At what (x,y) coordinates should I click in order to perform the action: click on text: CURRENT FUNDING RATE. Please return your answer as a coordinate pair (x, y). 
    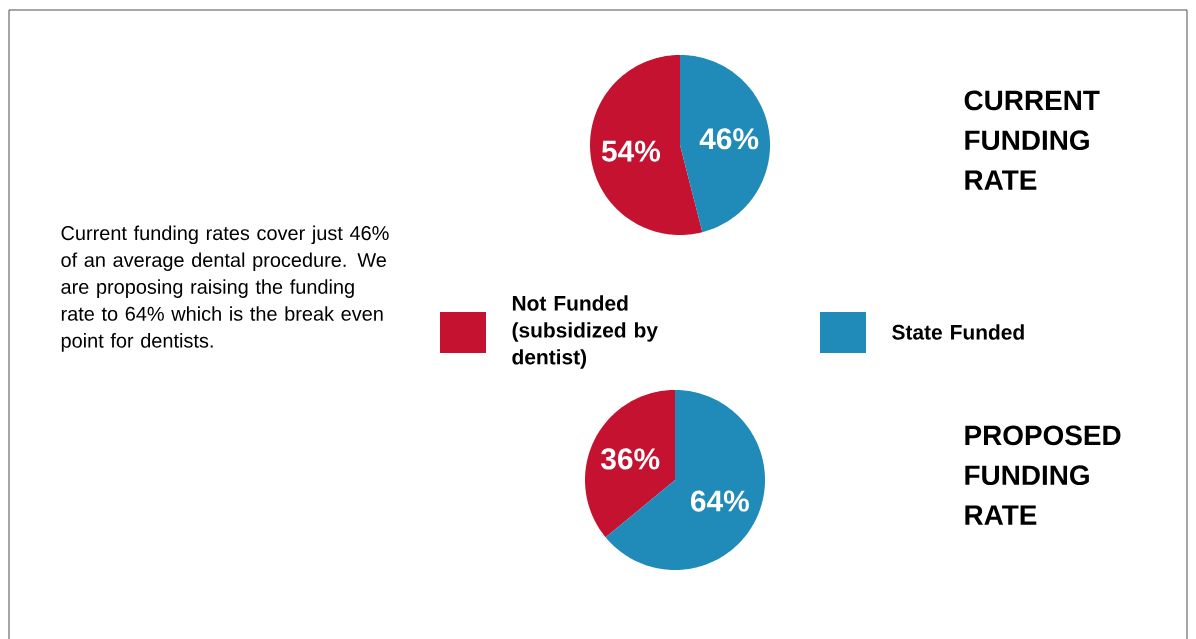
    Looking at the image, I should click on (1032, 140).